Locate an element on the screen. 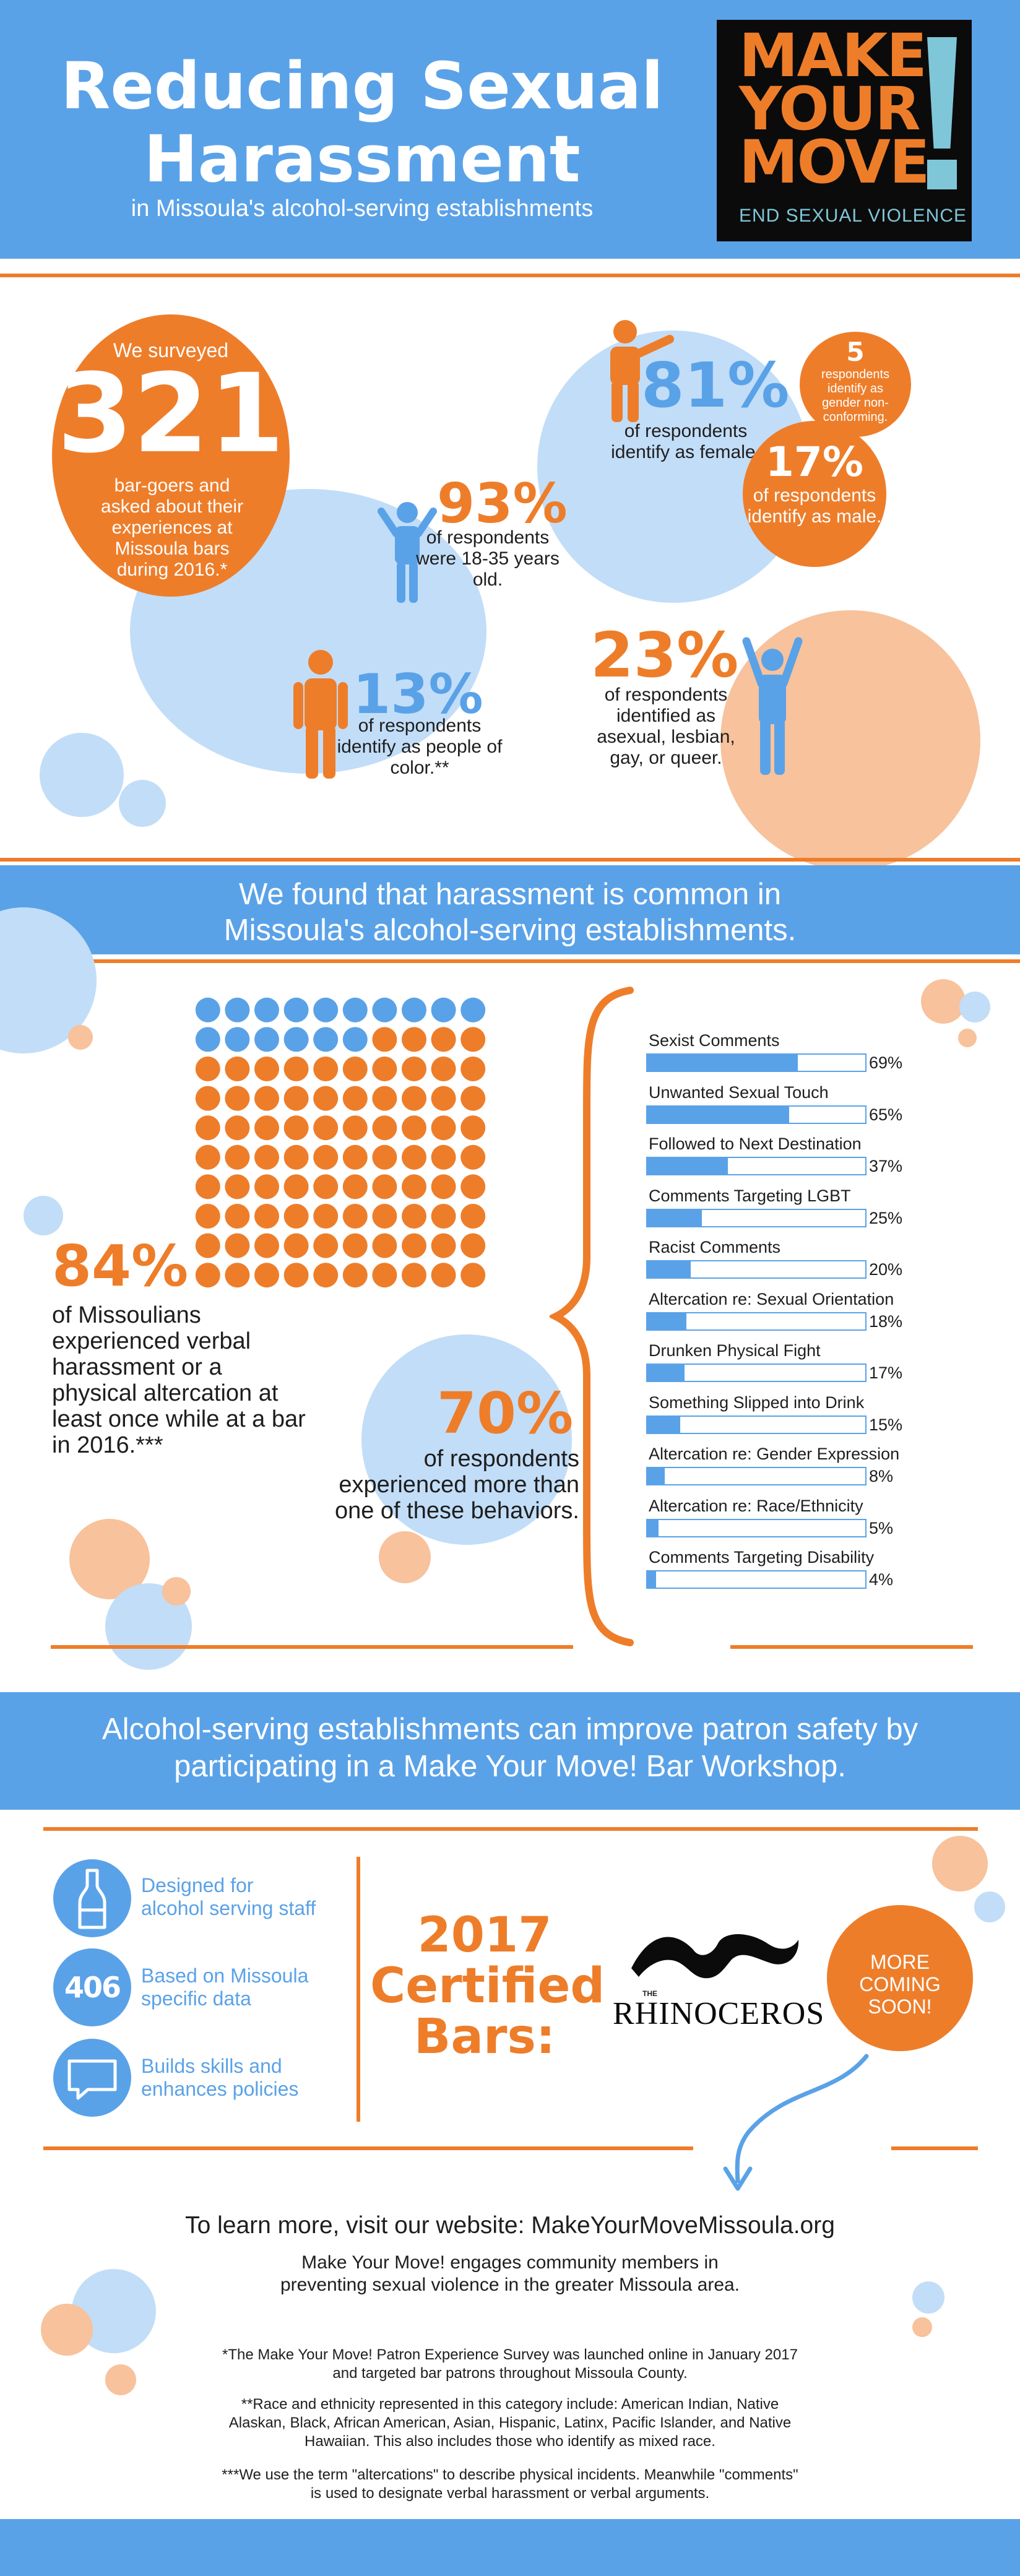 The height and width of the screenshot is (2576, 1020). bar-value-label: 69% is located at coordinates (886, 1062).